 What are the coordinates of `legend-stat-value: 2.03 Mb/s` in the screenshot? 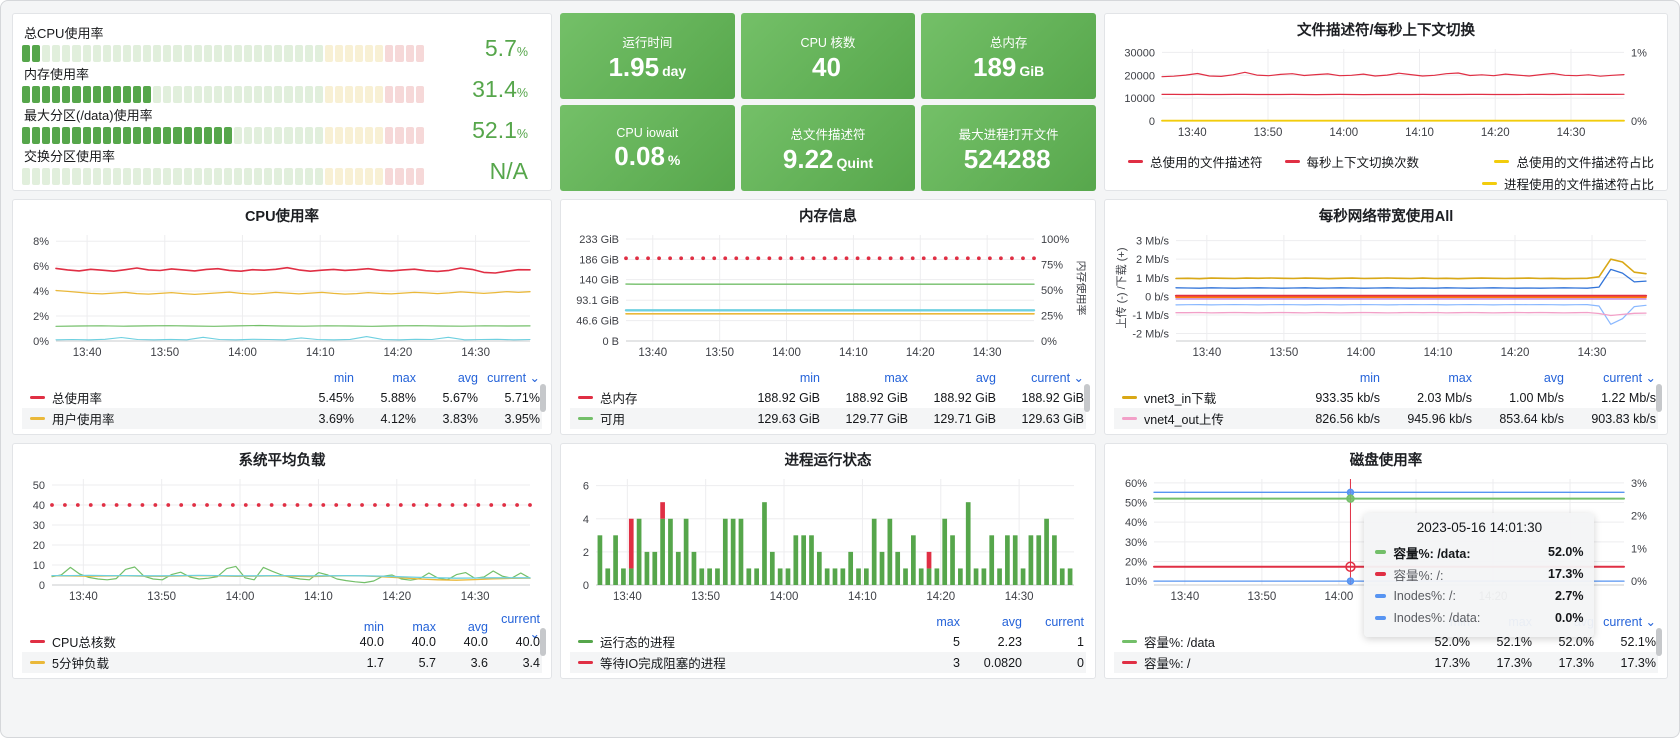 It's located at (1444, 397).